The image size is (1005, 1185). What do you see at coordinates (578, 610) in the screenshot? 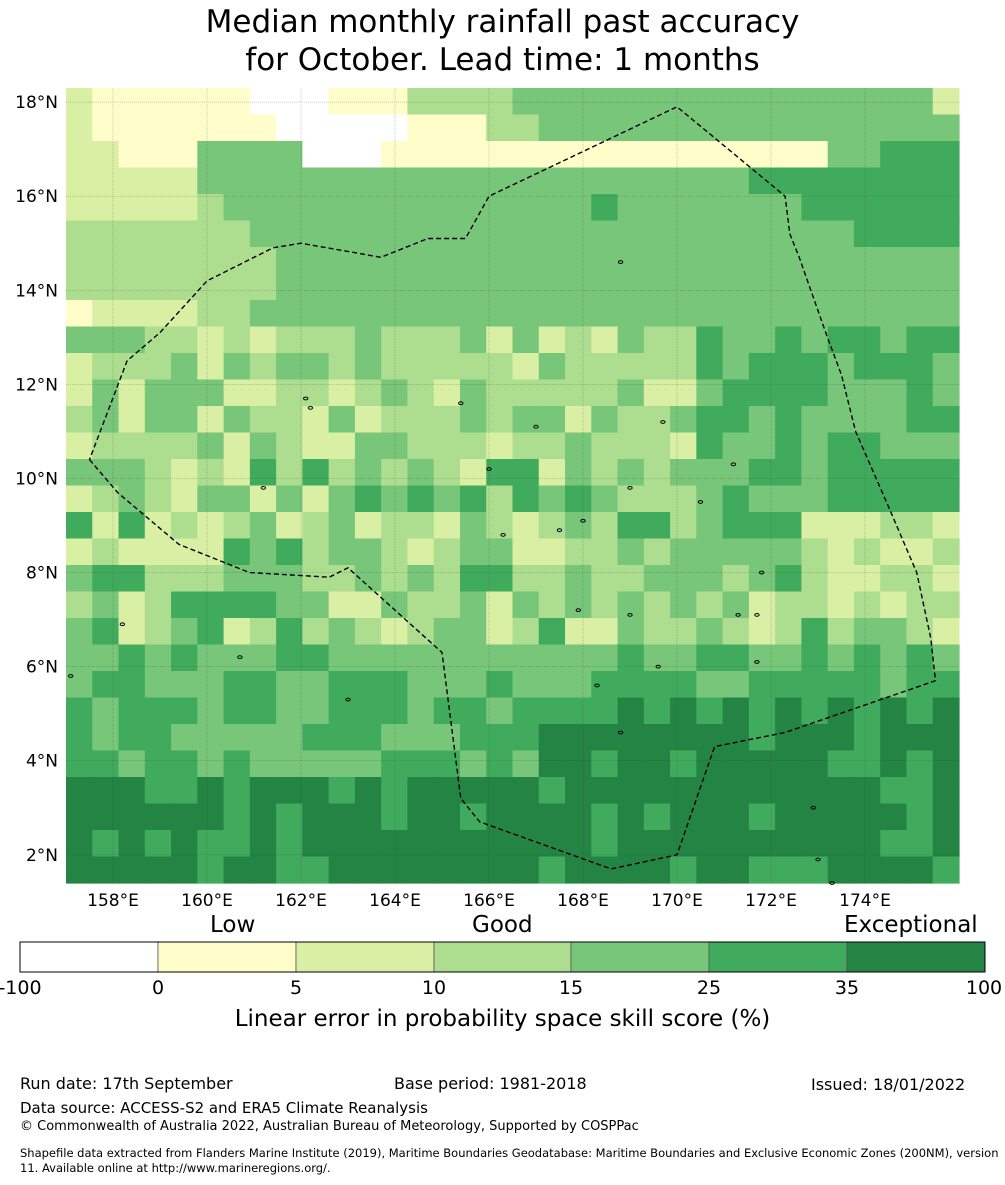
I see `island-outline` at bounding box center [578, 610].